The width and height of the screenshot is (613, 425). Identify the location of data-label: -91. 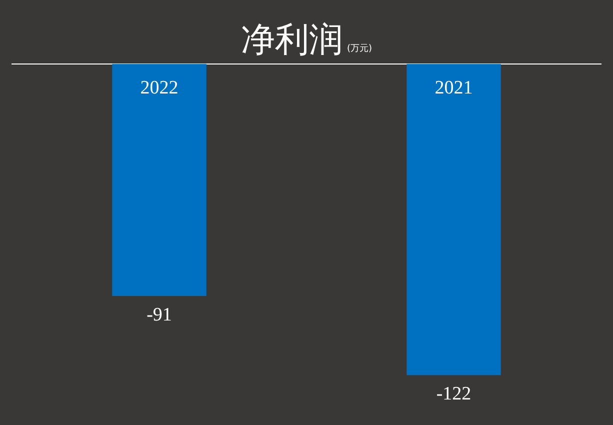
(159, 315).